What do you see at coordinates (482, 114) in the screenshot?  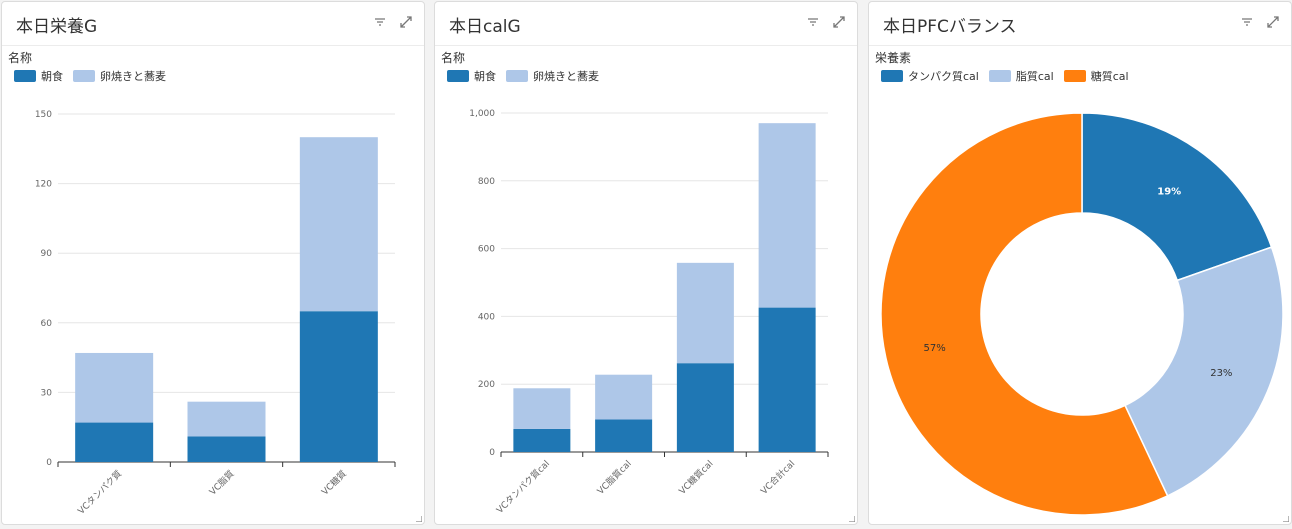 I see `y-tick-label: 1,000` at bounding box center [482, 114].